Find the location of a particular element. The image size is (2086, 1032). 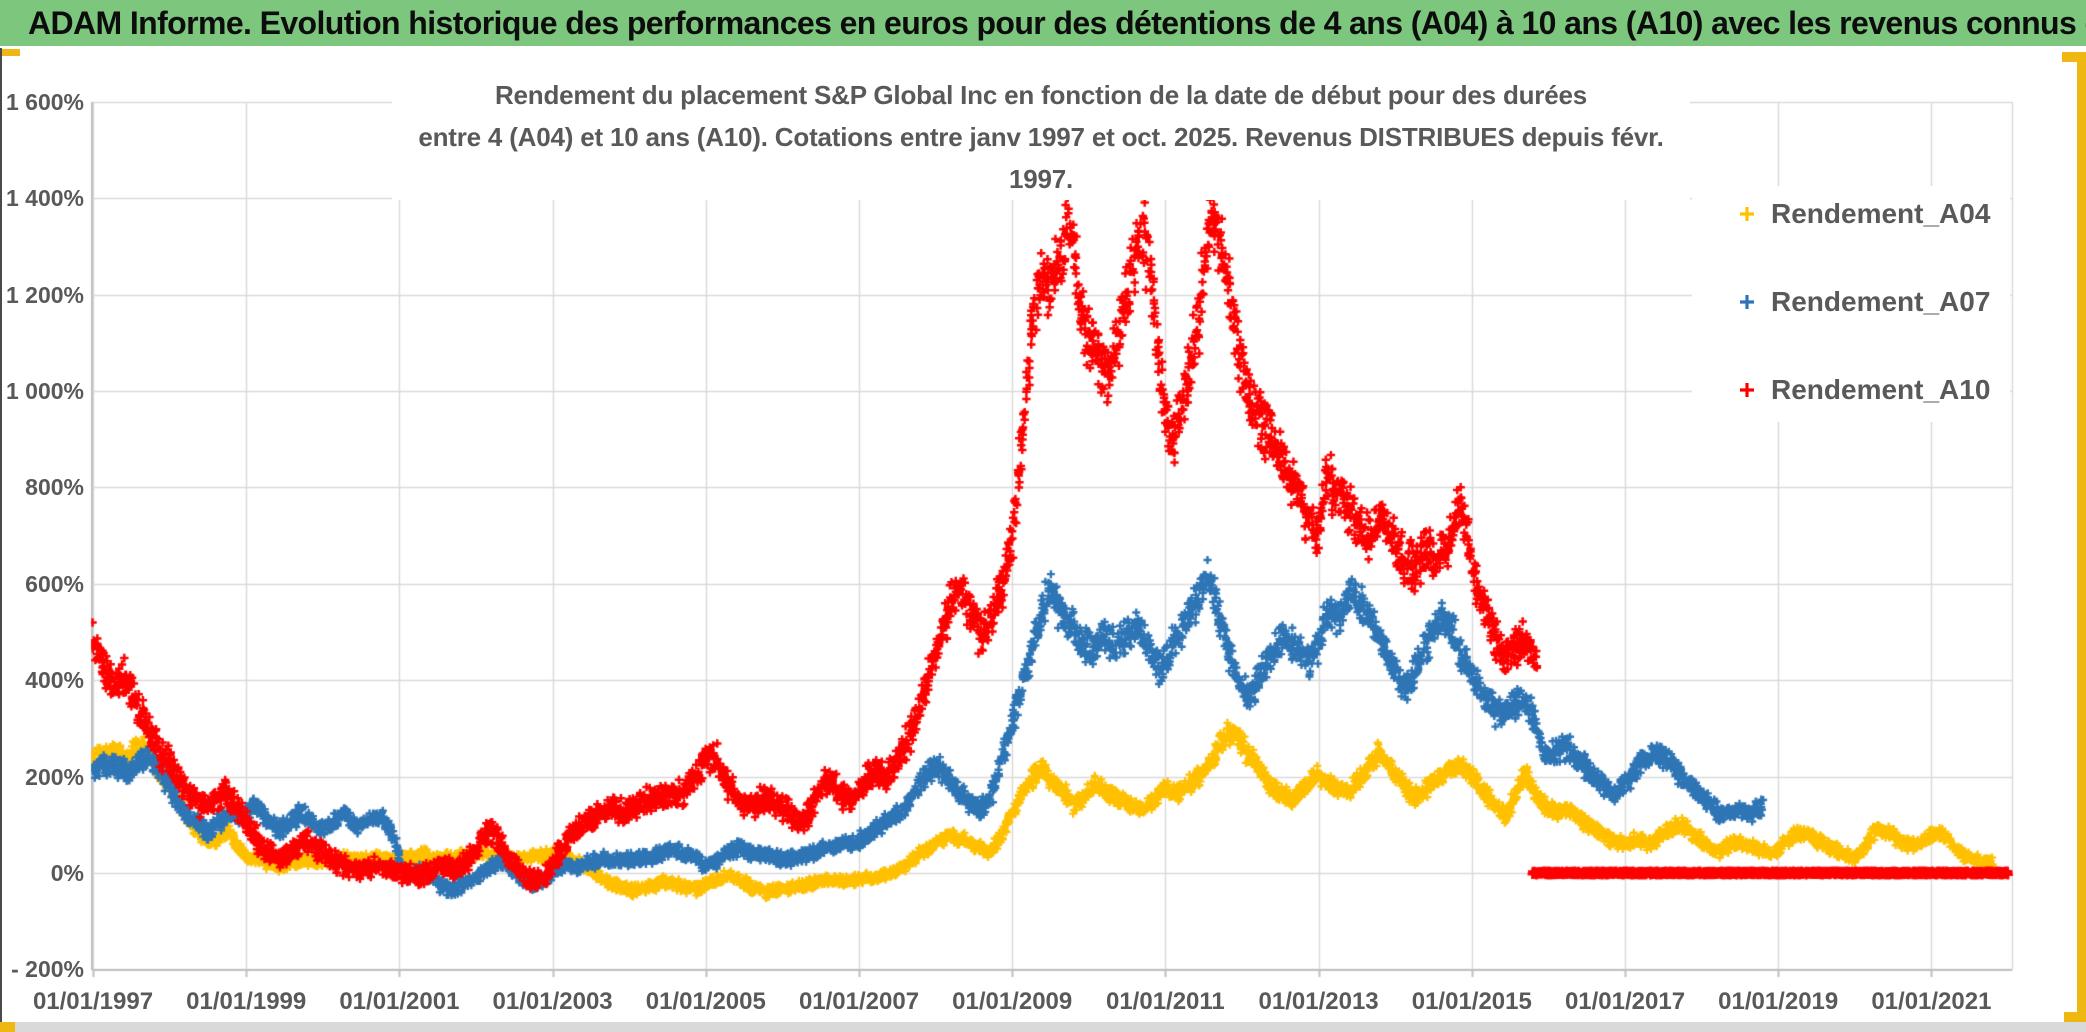

legend-label: Rendement_A10 is located at coordinates (1881, 389).